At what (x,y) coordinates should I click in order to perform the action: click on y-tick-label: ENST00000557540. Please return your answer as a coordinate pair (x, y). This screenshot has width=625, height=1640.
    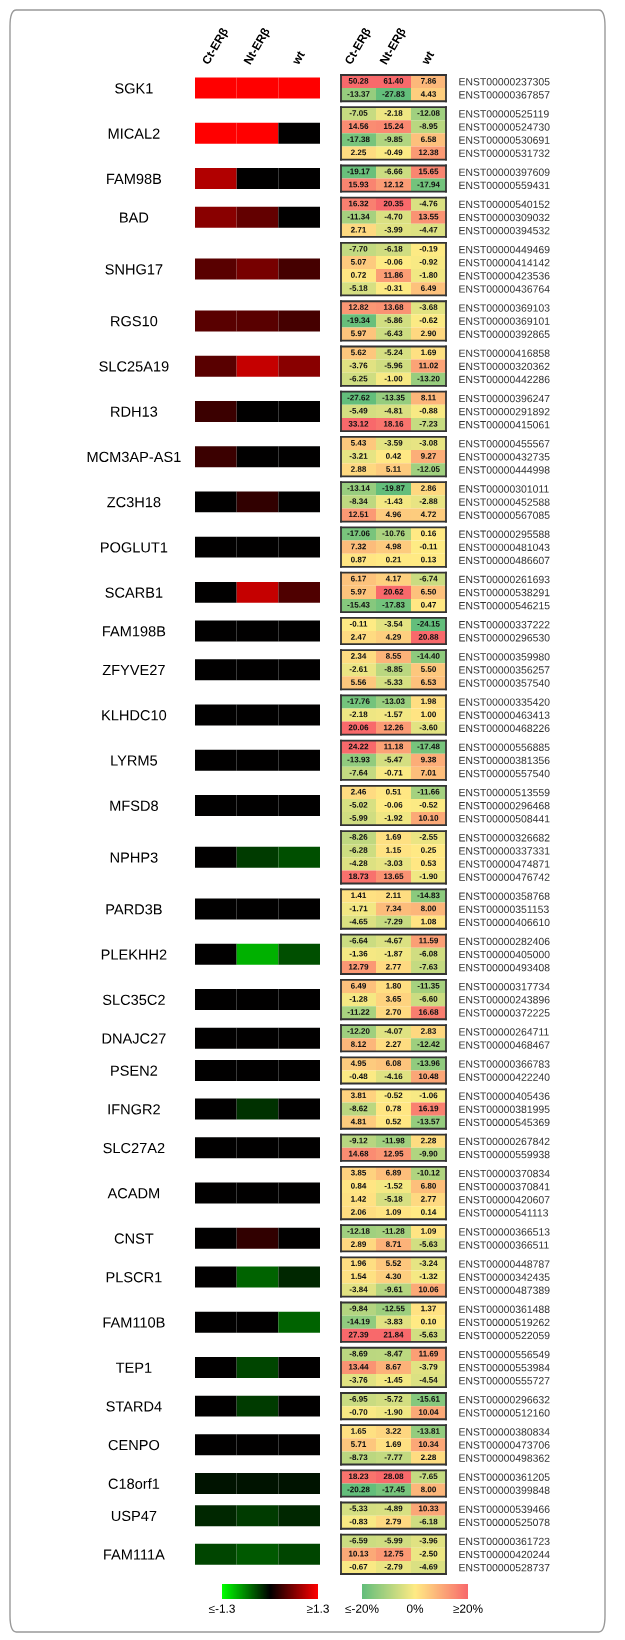
    Looking at the image, I should click on (504, 773).